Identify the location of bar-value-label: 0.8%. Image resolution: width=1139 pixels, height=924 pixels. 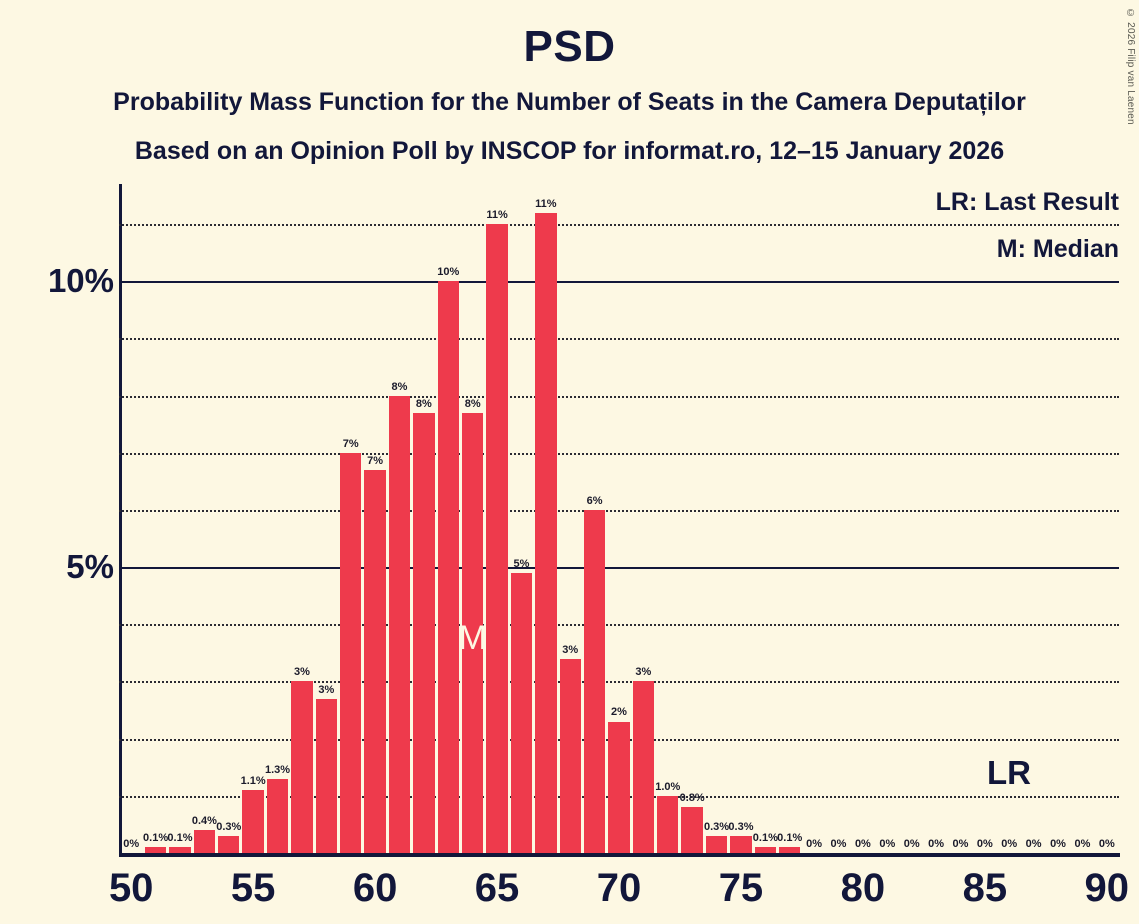
(692, 798).